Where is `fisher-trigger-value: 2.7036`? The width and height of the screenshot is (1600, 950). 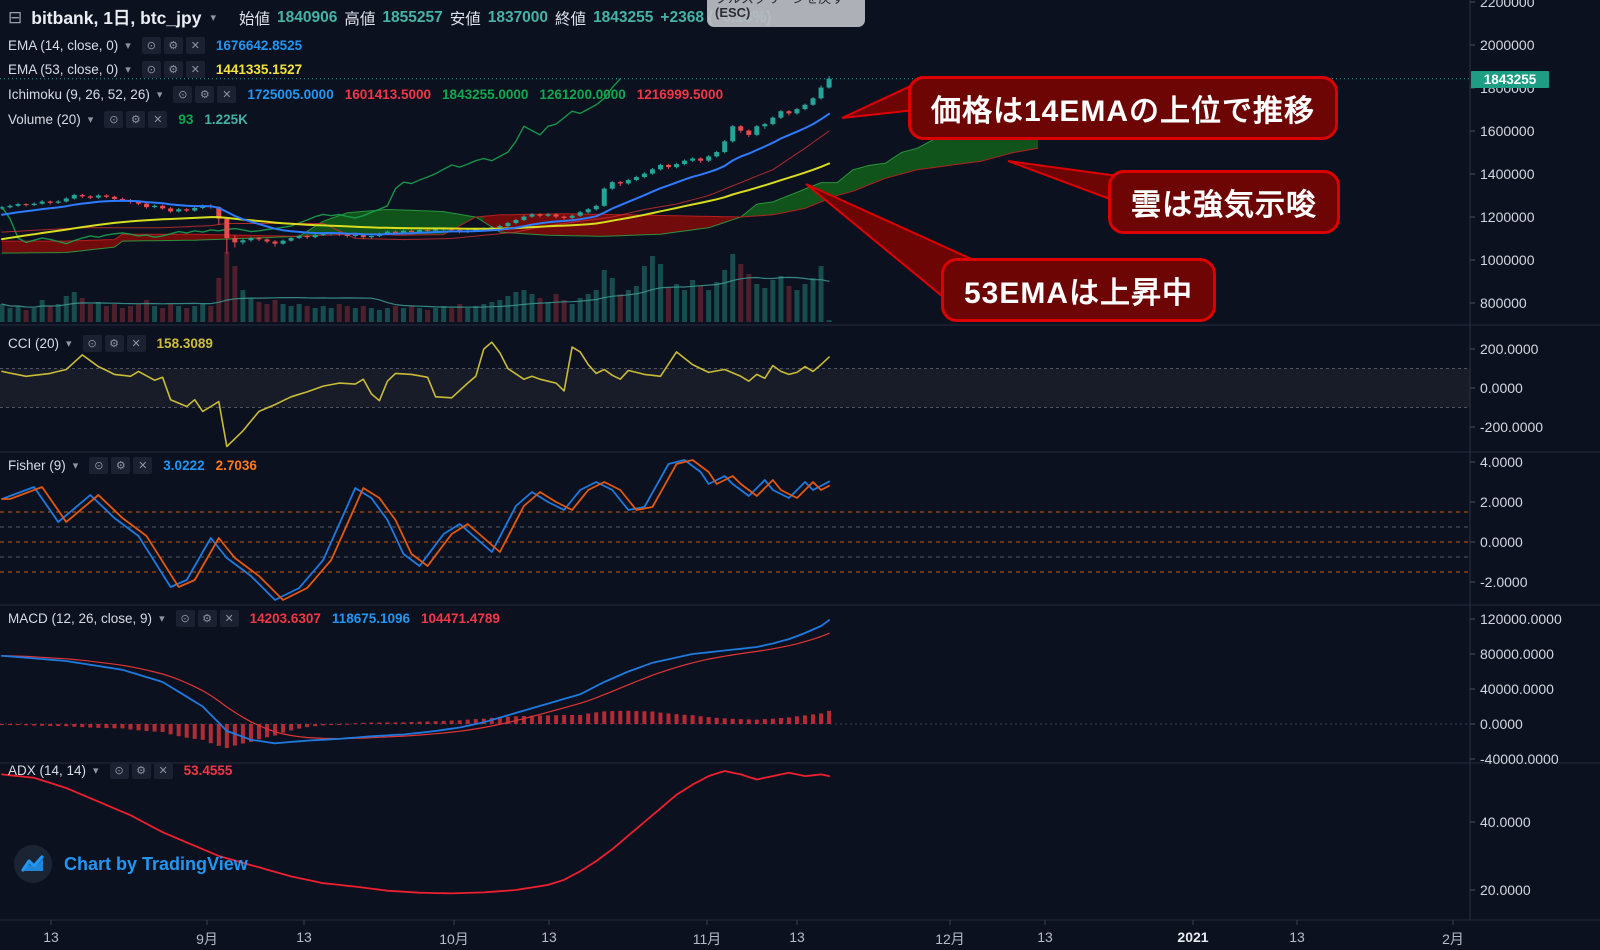 fisher-trigger-value: 2.7036 is located at coordinates (236, 465).